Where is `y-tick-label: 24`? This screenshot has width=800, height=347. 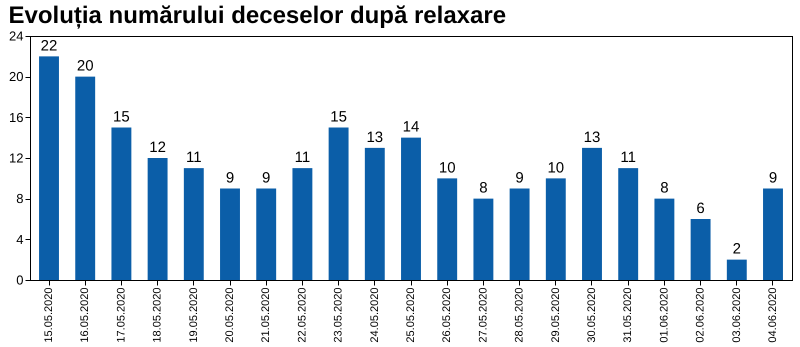 y-tick-label: 24 is located at coordinates (16, 36).